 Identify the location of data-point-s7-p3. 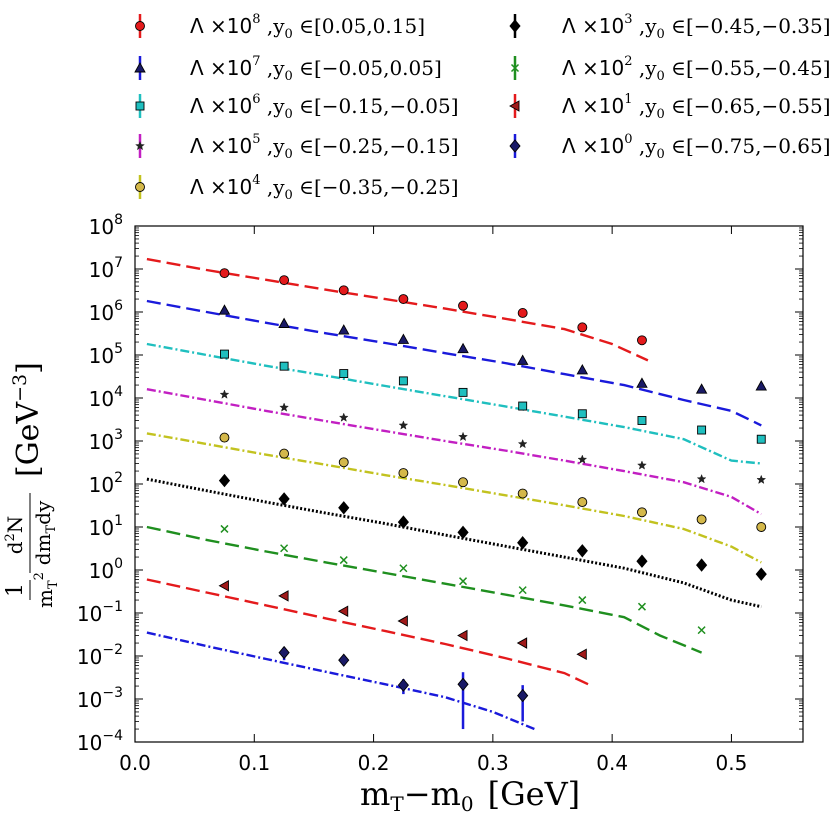
(402, 621).